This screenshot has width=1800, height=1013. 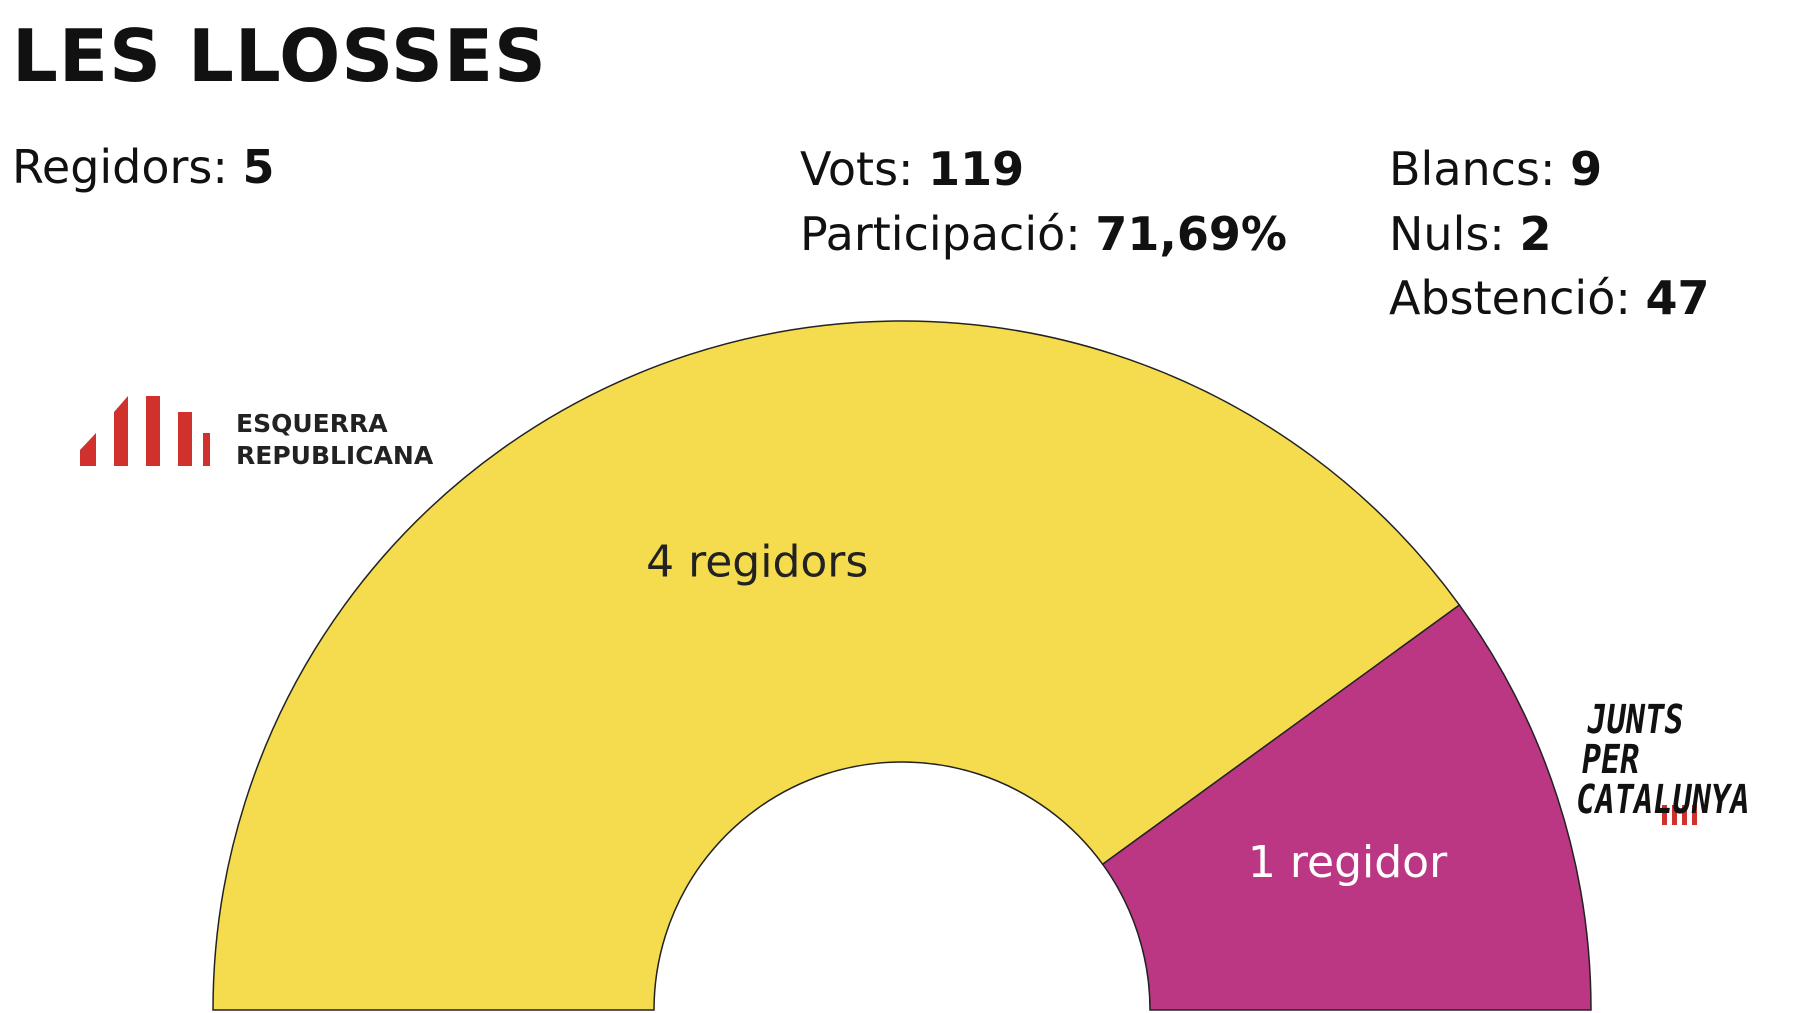 What do you see at coordinates (940, 234) in the screenshot?
I see `stat-label: Participació:` at bounding box center [940, 234].